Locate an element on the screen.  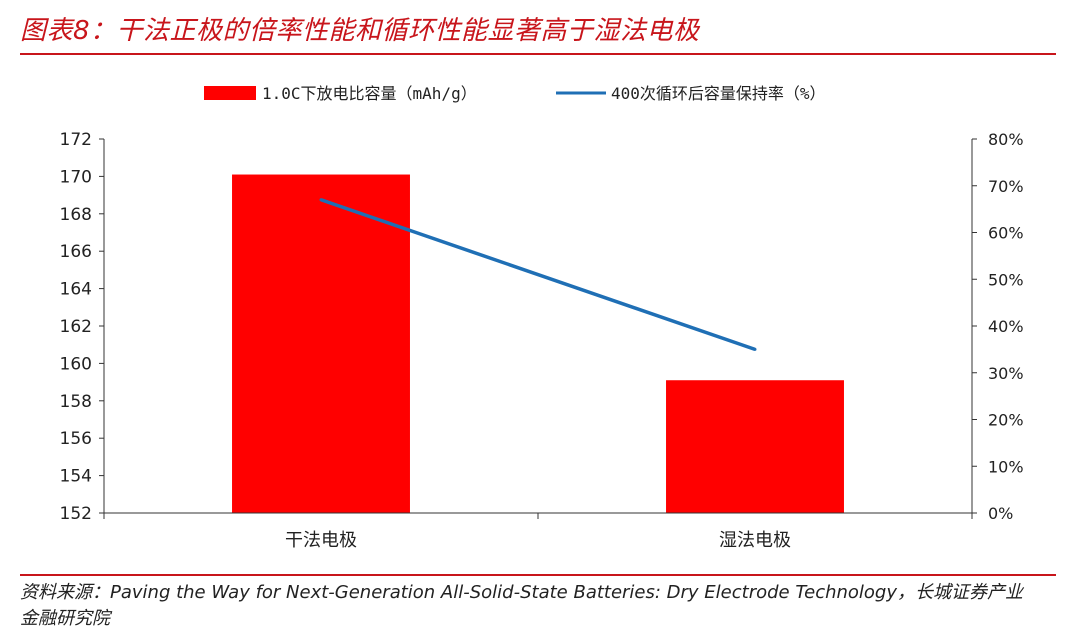
retention-line is located at coordinates (538, 275).